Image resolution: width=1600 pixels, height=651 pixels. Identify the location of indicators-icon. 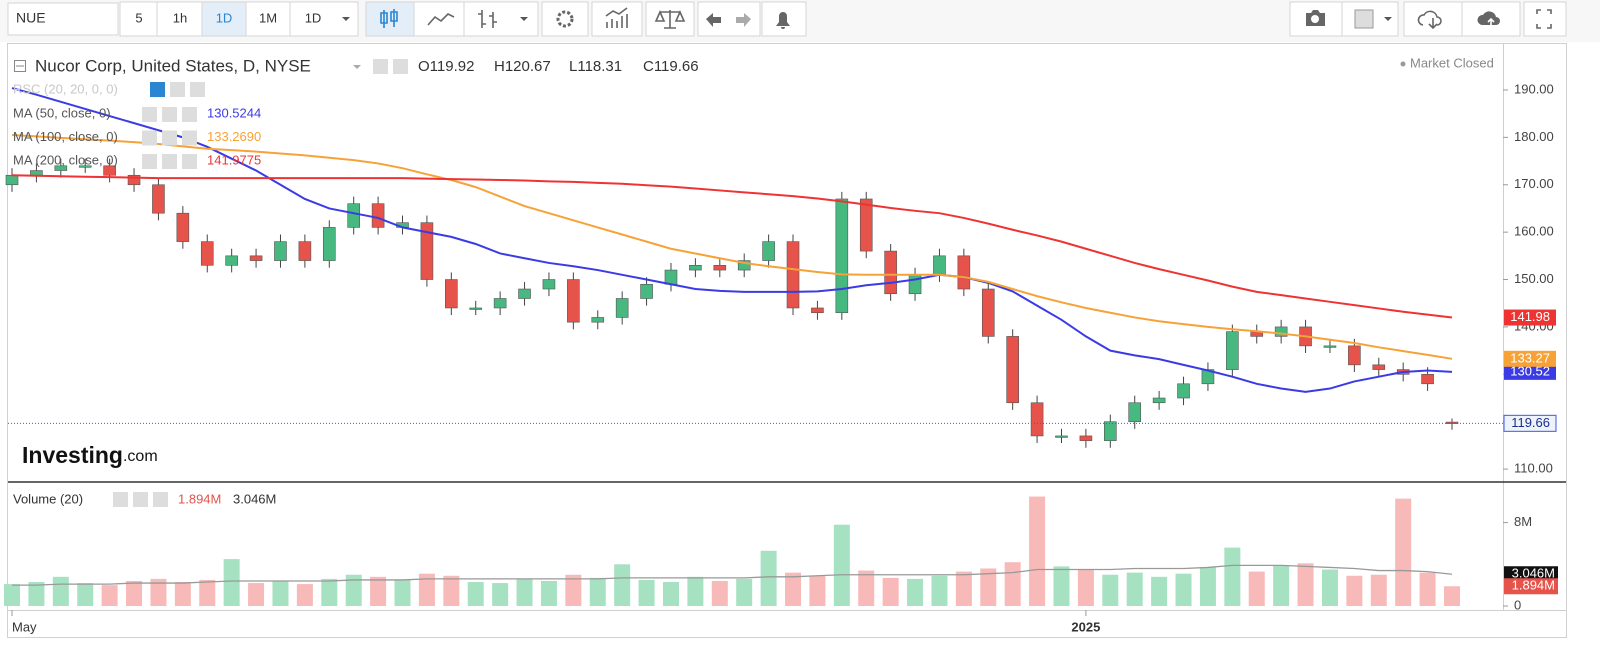
(616, 17).